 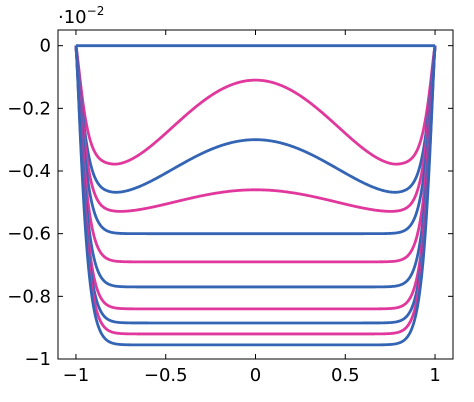 What do you see at coordinates (29, 296) in the screenshot?
I see `y-tick-label: −0.8` at bounding box center [29, 296].